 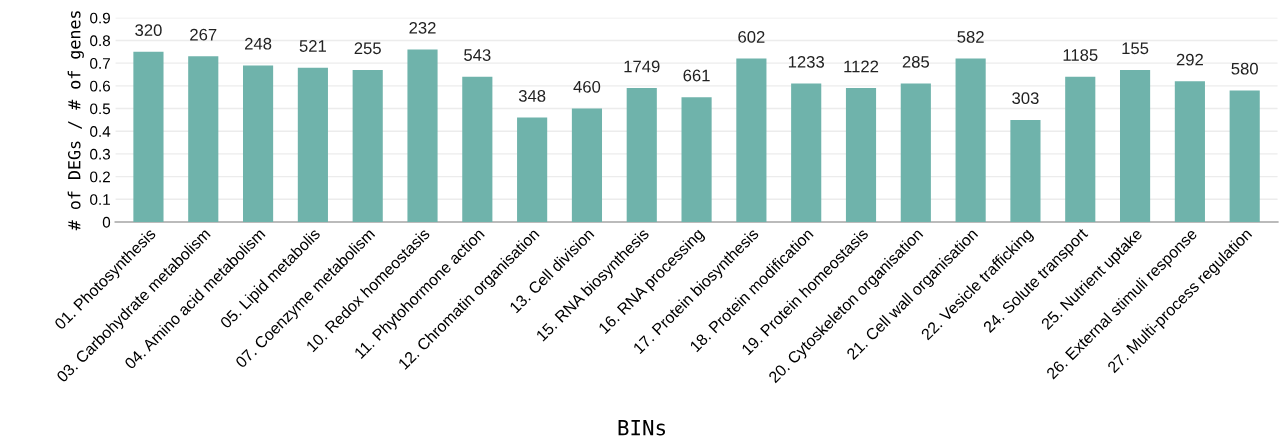 I want to click on x-axis-title: BINs, so click(x=642, y=428).